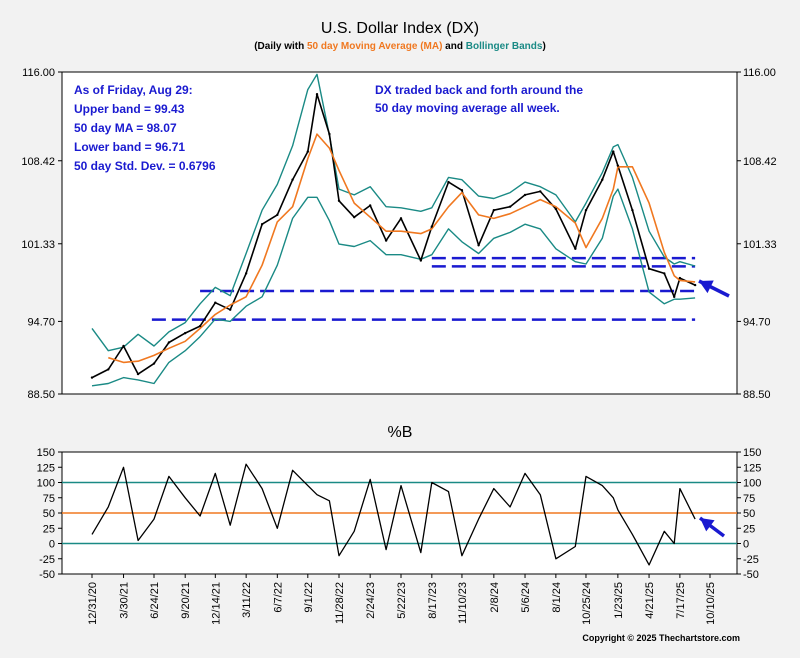 The image size is (800, 658). What do you see at coordinates (41, 395) in the screenshot?
I see `y-tick-label-left: 88.50` at bounding box center [41, 395].